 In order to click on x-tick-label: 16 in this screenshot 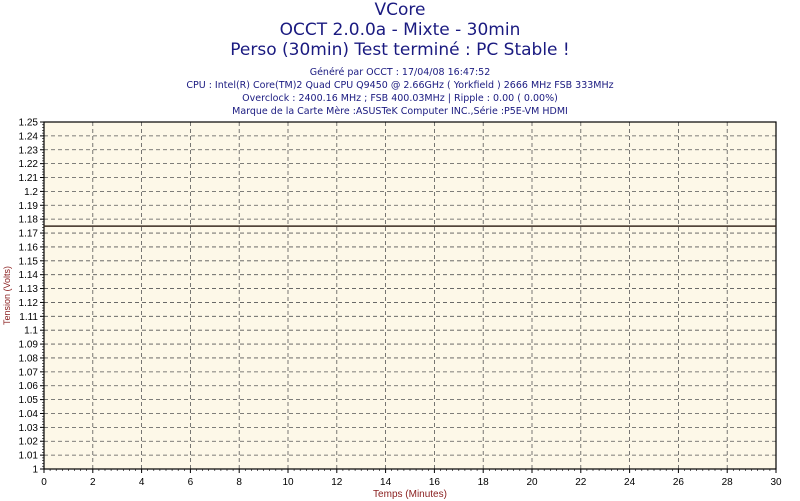, I will do `click(435, 482)`.